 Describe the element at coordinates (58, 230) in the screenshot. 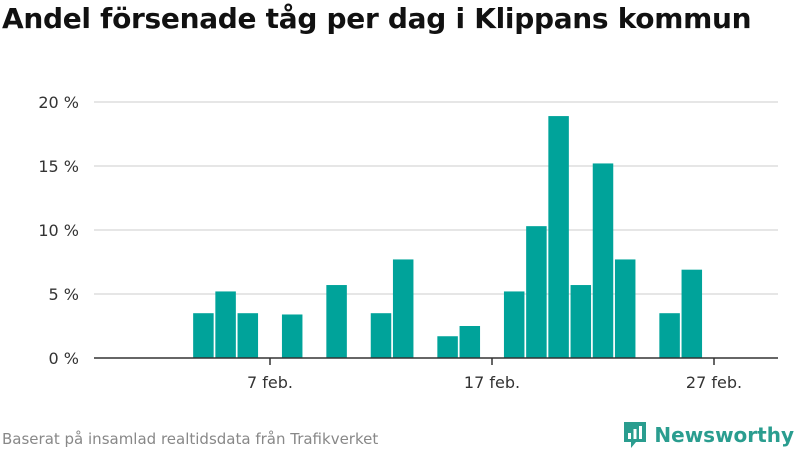

I see `y-tick-label: 10 %` at that location.